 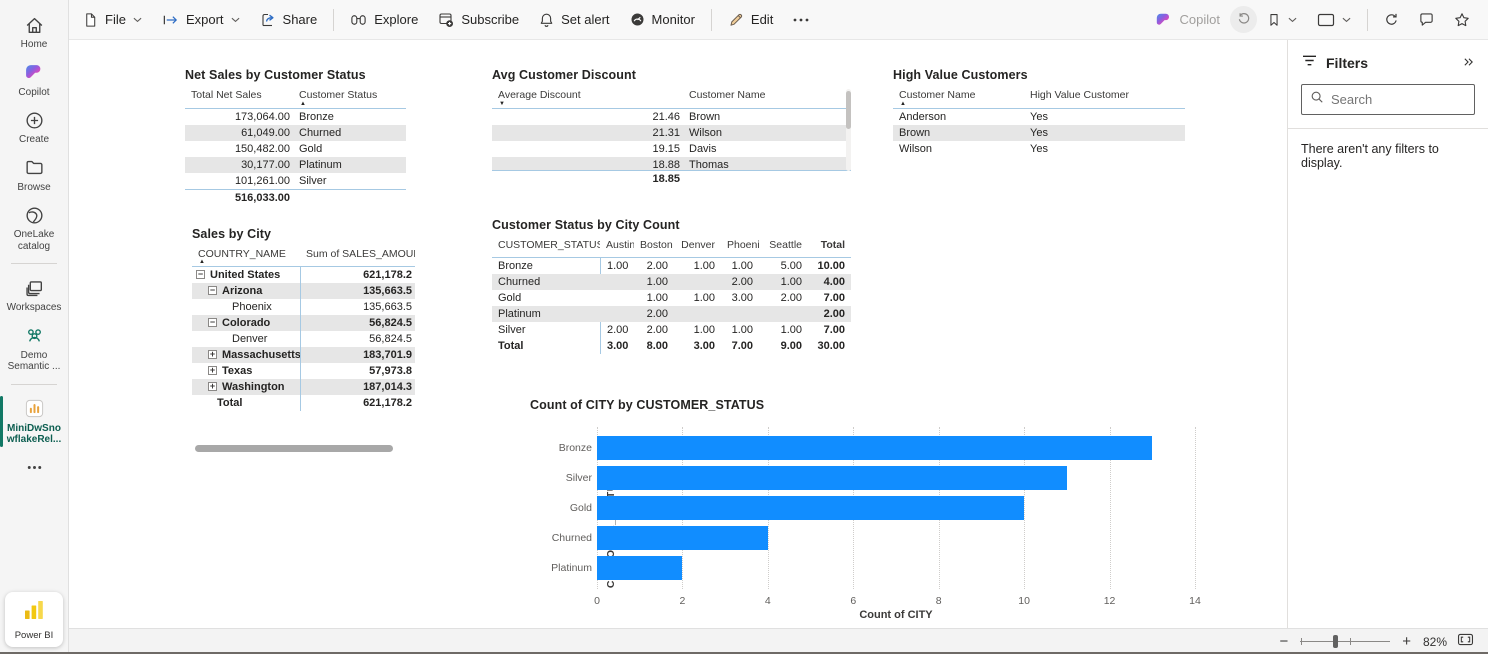 I want to click on column-header-customer-status: Customer Status ▲, so click(x=338, y=98).